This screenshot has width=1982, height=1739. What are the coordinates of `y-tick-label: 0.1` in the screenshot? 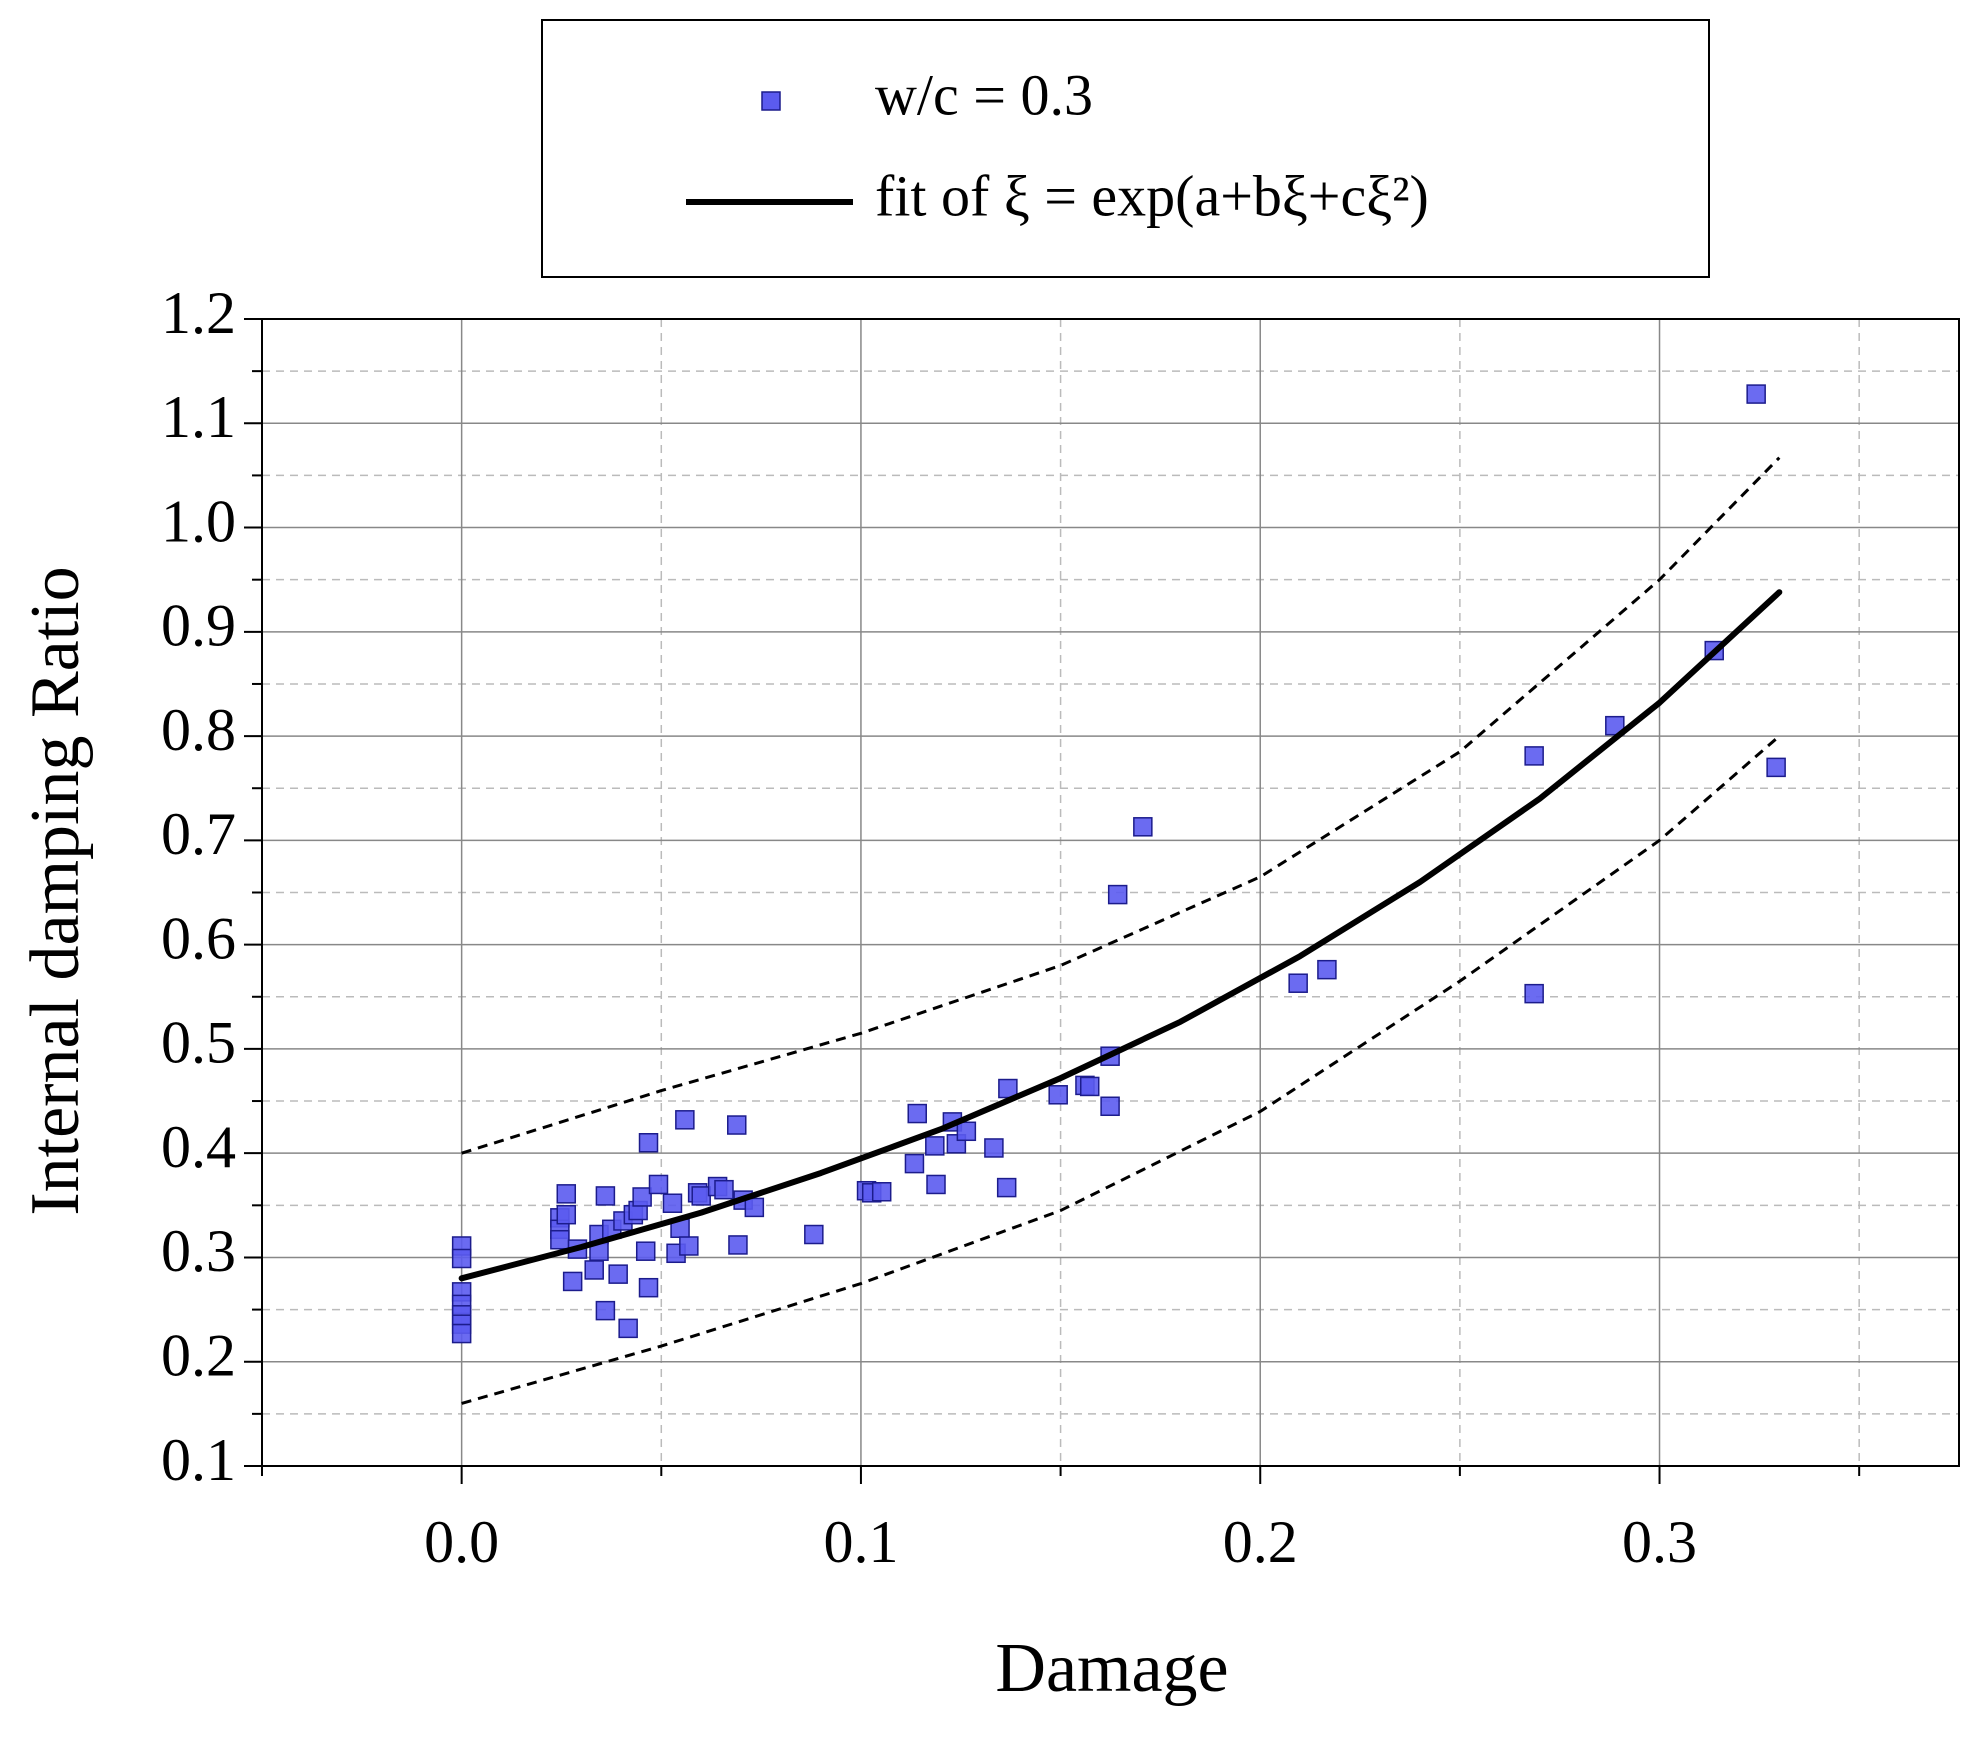 It's located at (198, 1460).